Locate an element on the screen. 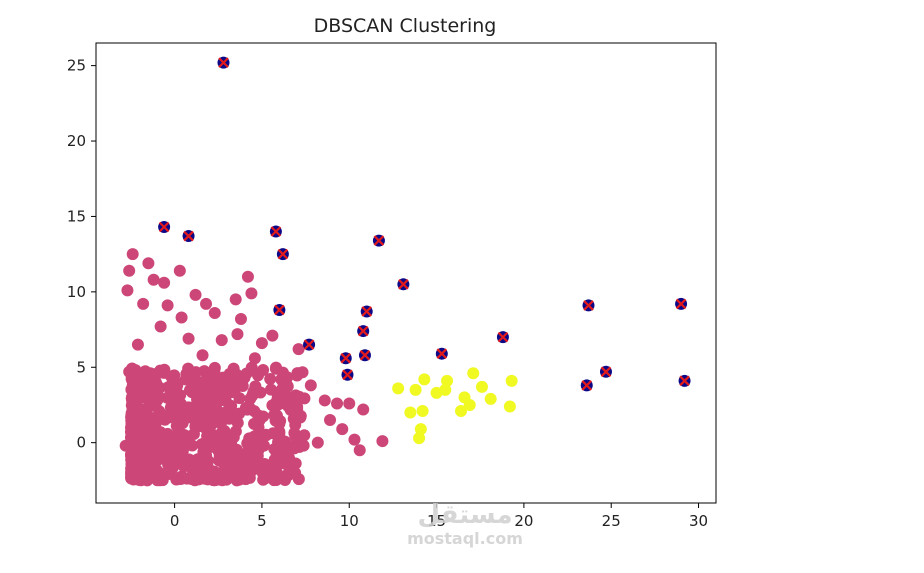 The image size is (924, 573). x-tick-label: 30 is located at coordinates (698, 521).